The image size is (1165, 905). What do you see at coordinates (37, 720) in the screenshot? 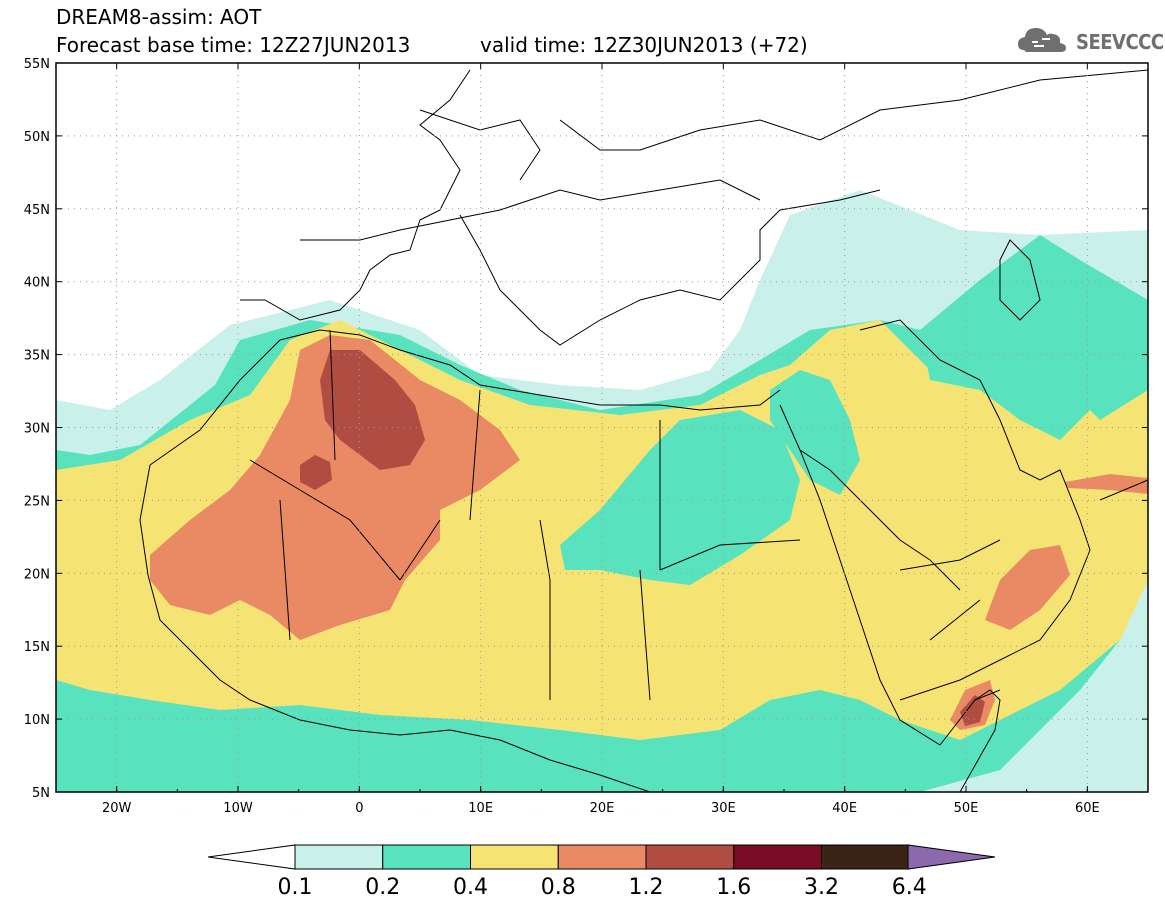
I see `lat-label: 10N` at bounding box center [37, 720].